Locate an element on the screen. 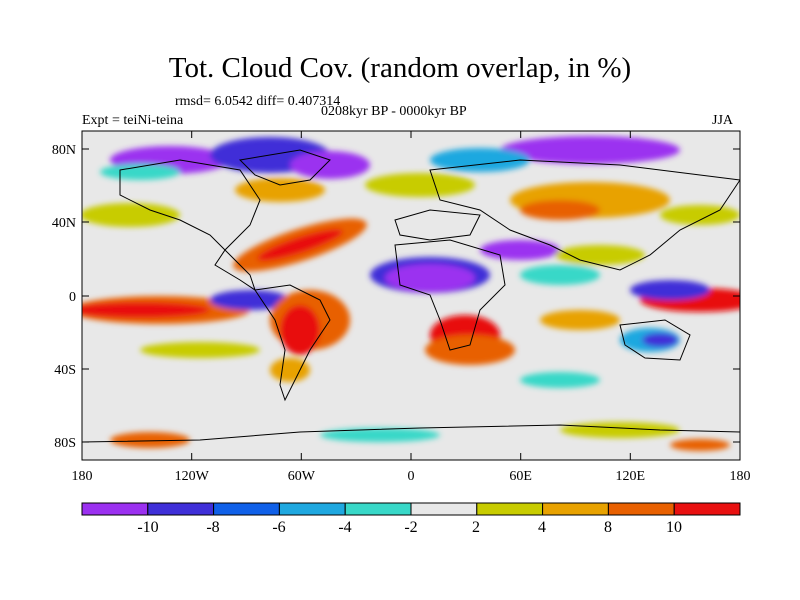 The height and width of the screenshot is (600, 800). colorbar-label: -10 is located at coordinates (148, 527).